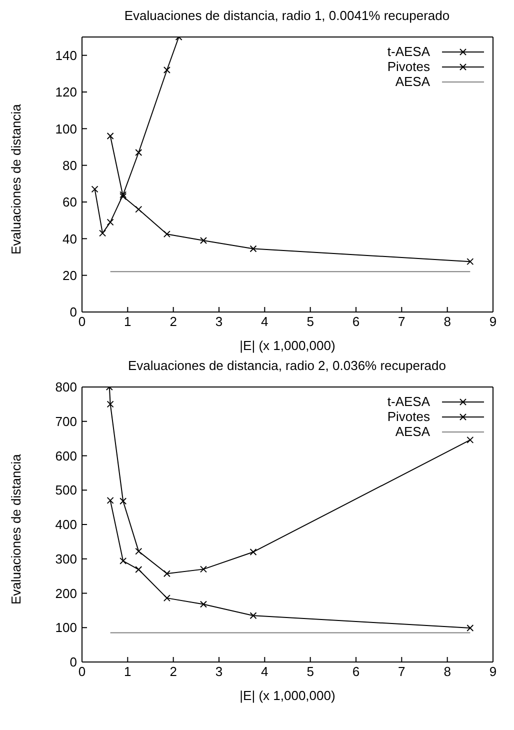 The width and height of the screenshot is (514, 730). Describe the element at coordinates (69, 202) in the screenshot. I see `y-tick-label: 60` at that location.